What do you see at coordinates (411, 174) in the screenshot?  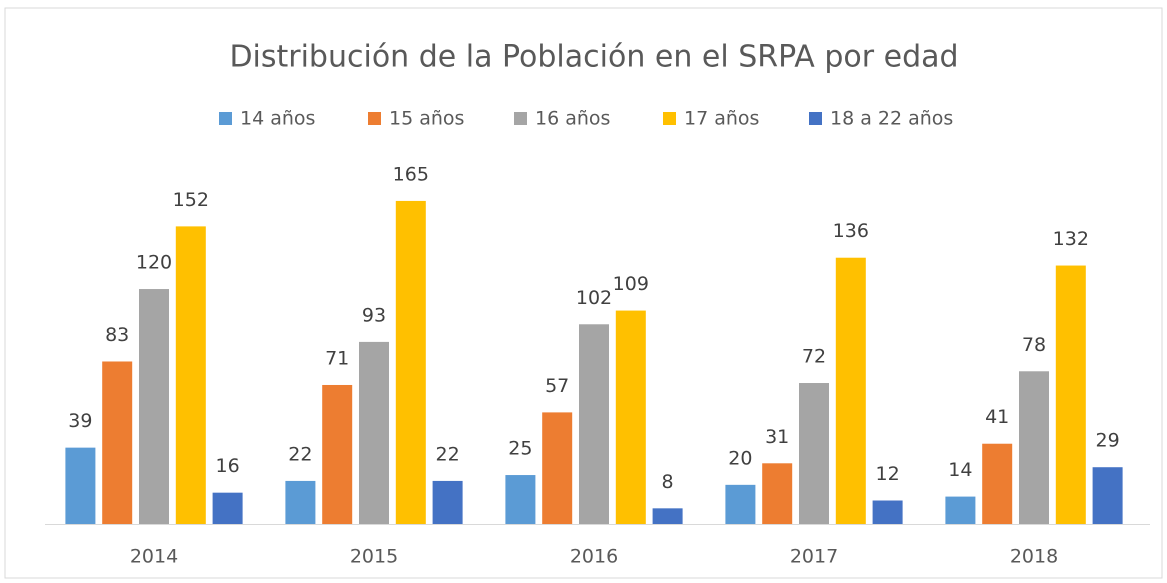 I see `data-label: 165` at bounding box center [411, 174].